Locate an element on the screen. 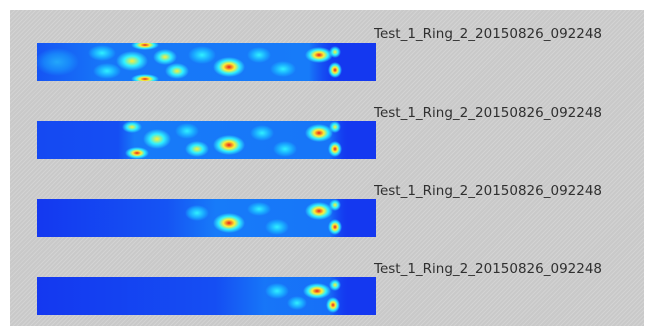  strip-label-3: Test_1_Ring_2_20150826_092248 is located at coordinates (488, 191).